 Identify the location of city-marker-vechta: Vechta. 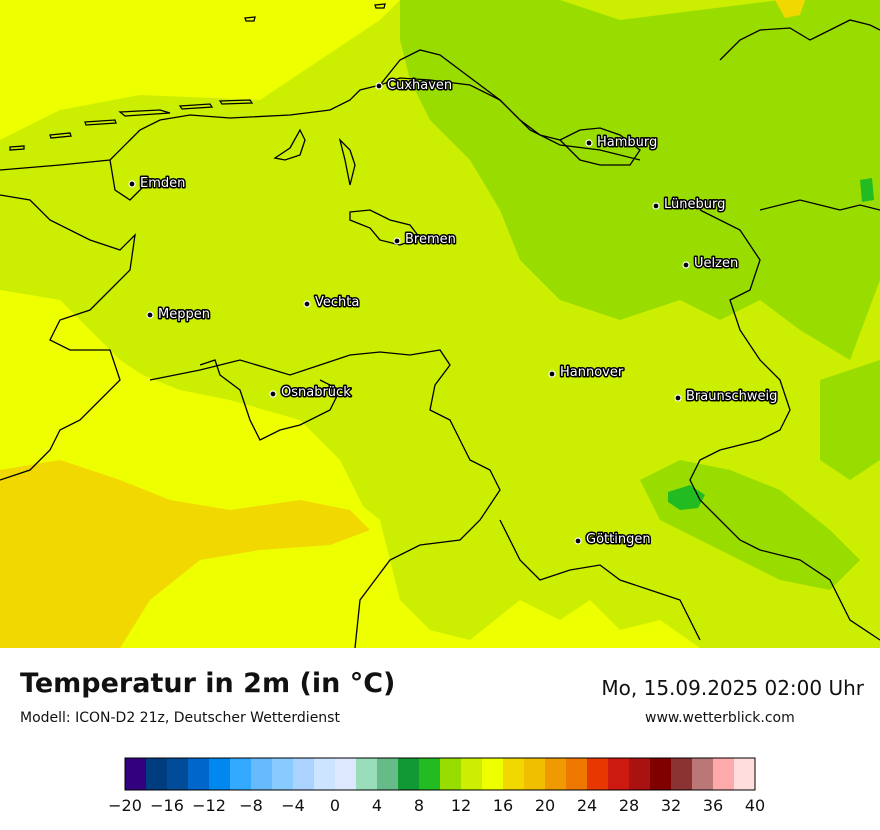
(332, 303).